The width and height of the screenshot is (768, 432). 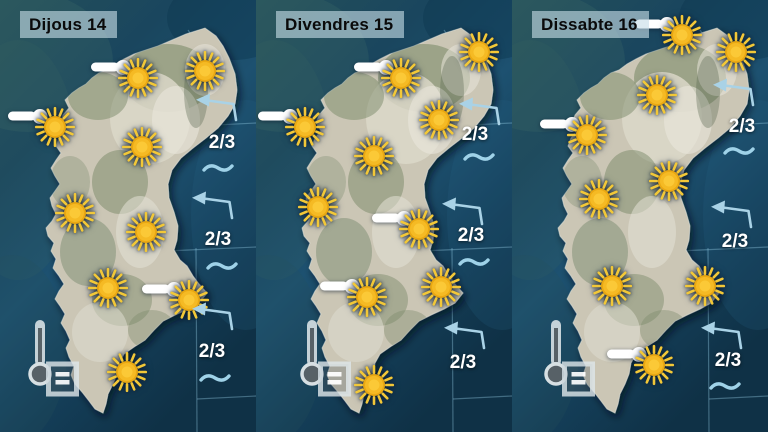 I want to click on day-title: Dissabte 16, so click(x=589, y=24).